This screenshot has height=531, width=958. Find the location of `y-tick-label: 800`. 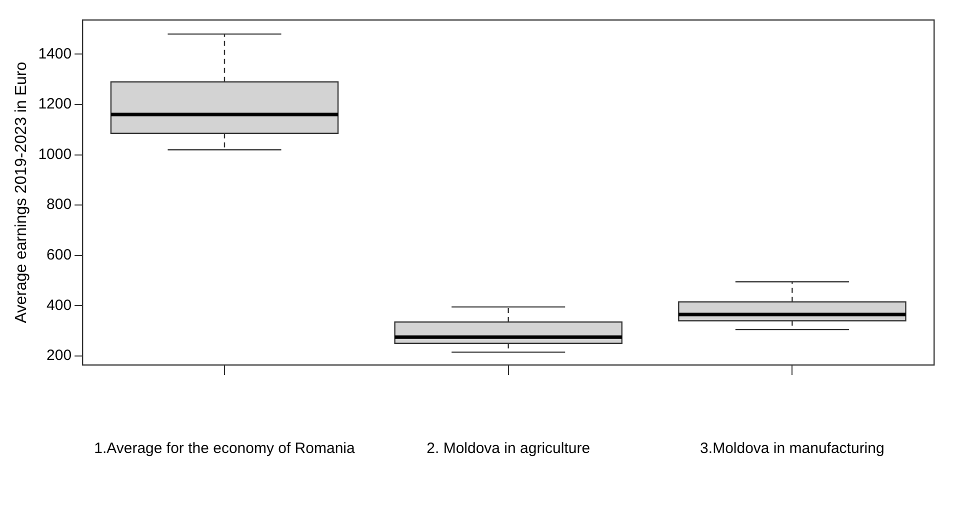

y-tick-label: 800 is located at coordinates (59, 205).